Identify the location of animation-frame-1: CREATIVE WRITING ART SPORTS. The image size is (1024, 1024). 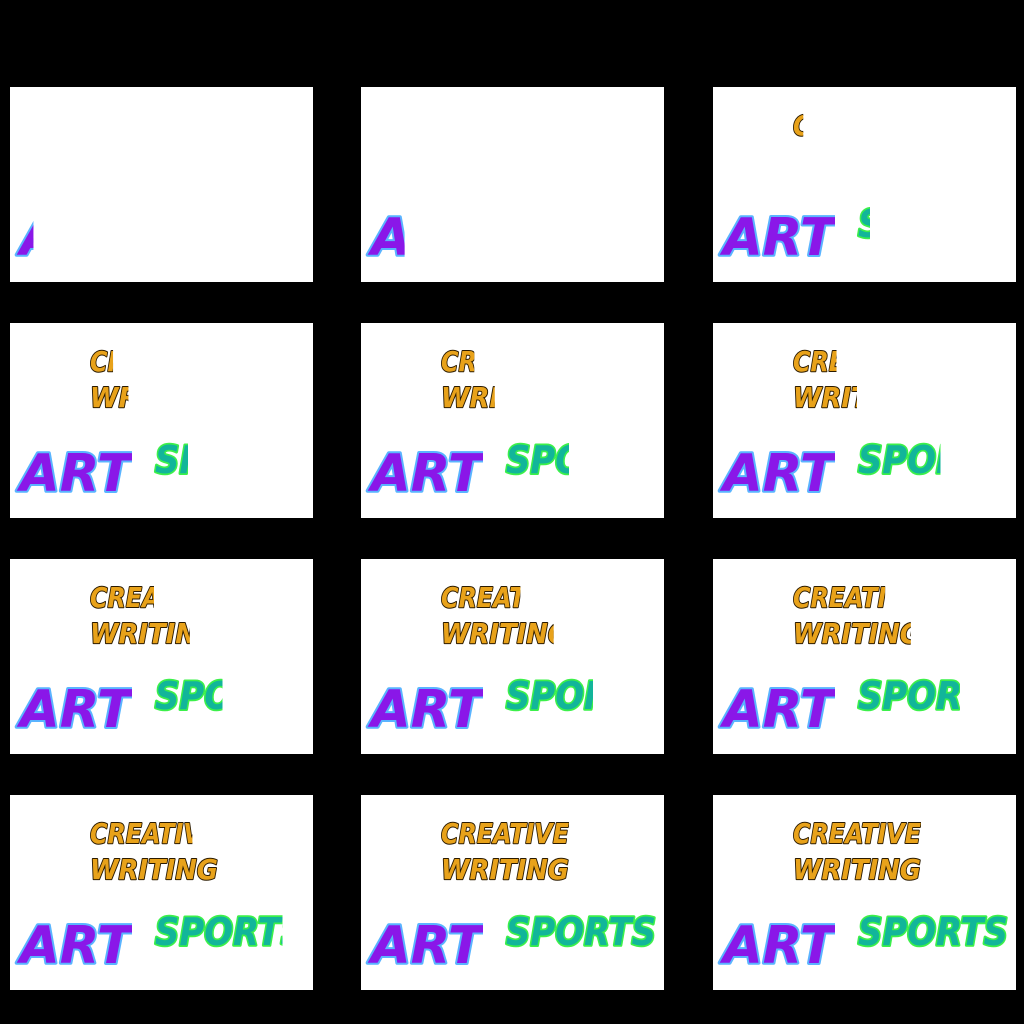
(161, 184).